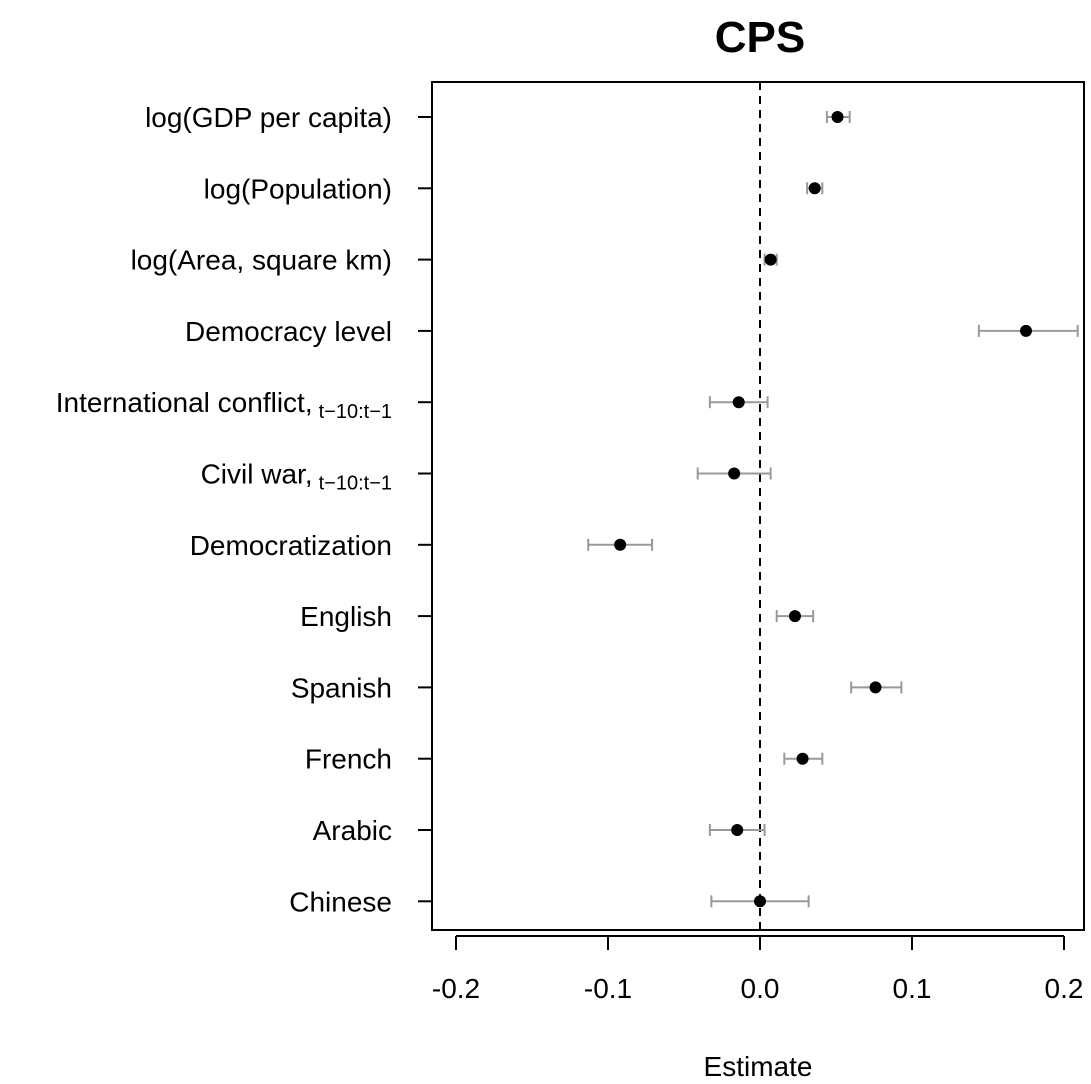 The height and width of the screenshot is (1084, 1091). What do you see at coordinates (224, 405) in the screenshot?
I see `y-tick-label: International conflict, t−10:t−1` at bounding box center [224, 405].